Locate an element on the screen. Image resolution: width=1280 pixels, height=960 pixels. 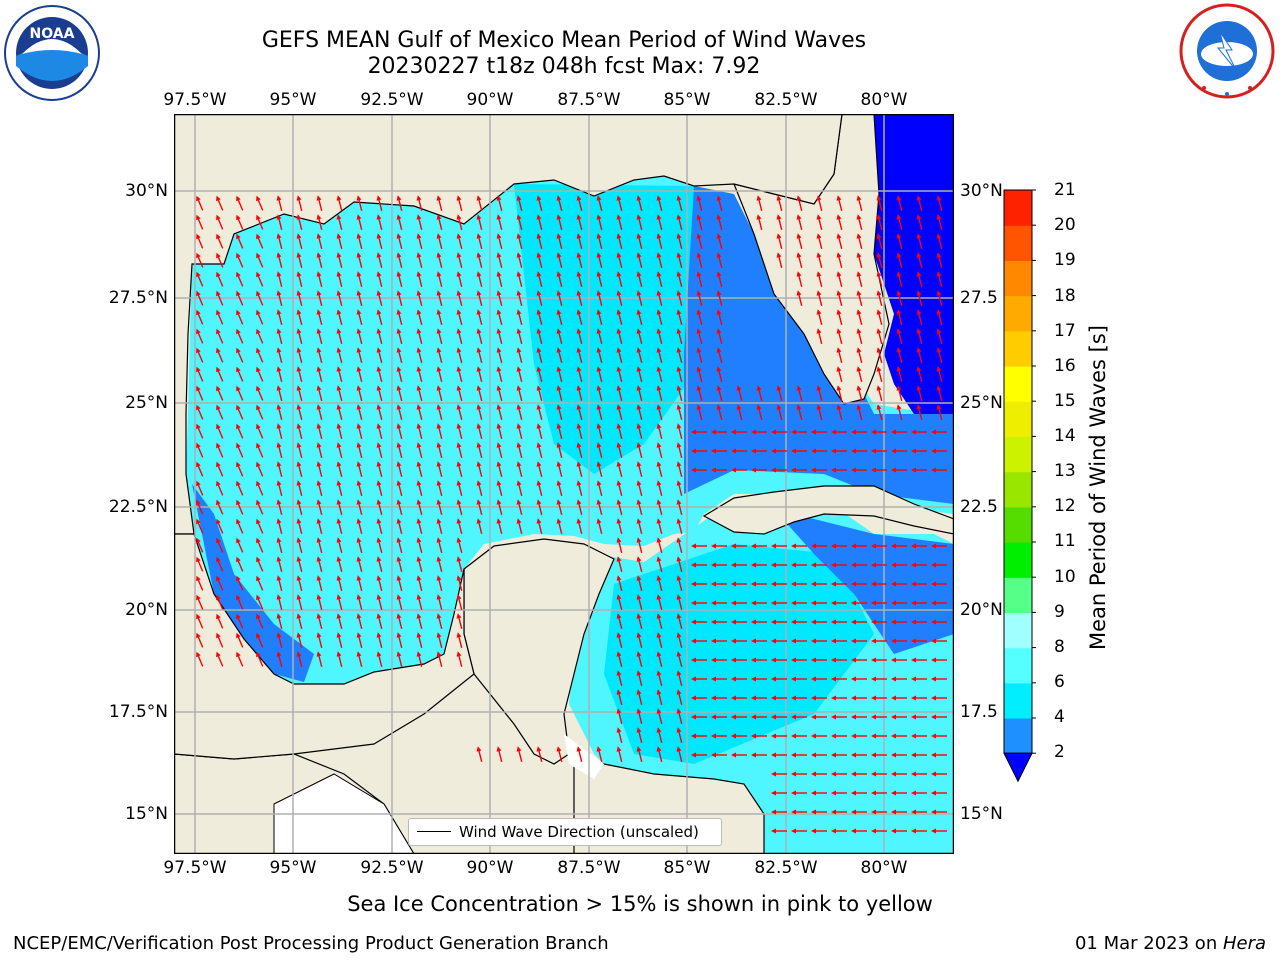
legend-line-icon is located at coordinates (434, 831).